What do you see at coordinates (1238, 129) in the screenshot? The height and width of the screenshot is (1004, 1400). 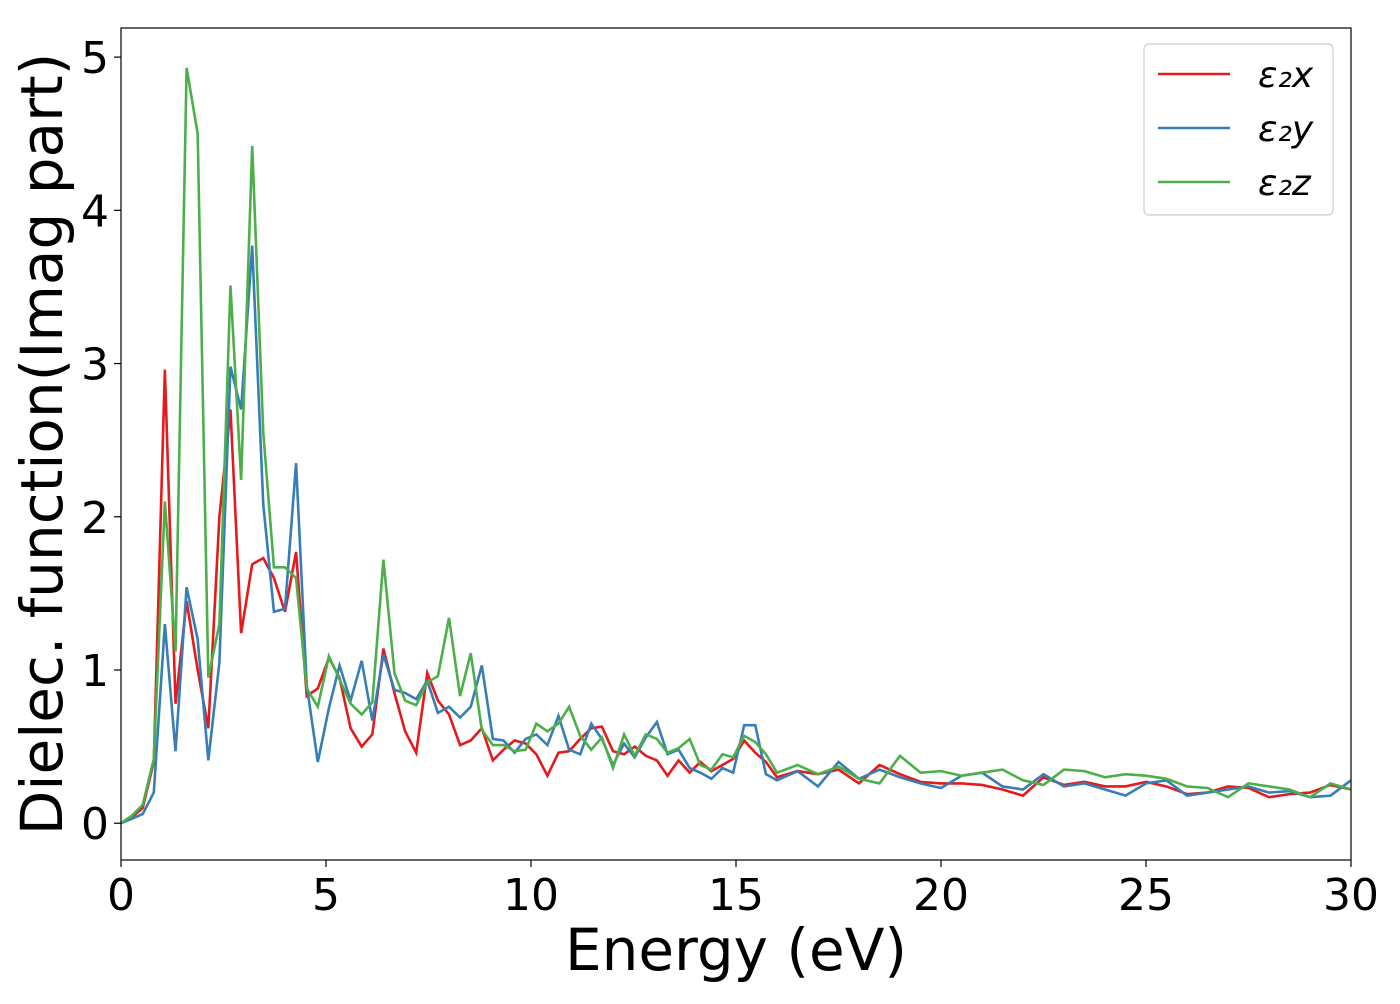 I see `legend-box` at bounding box center [1238, 129].